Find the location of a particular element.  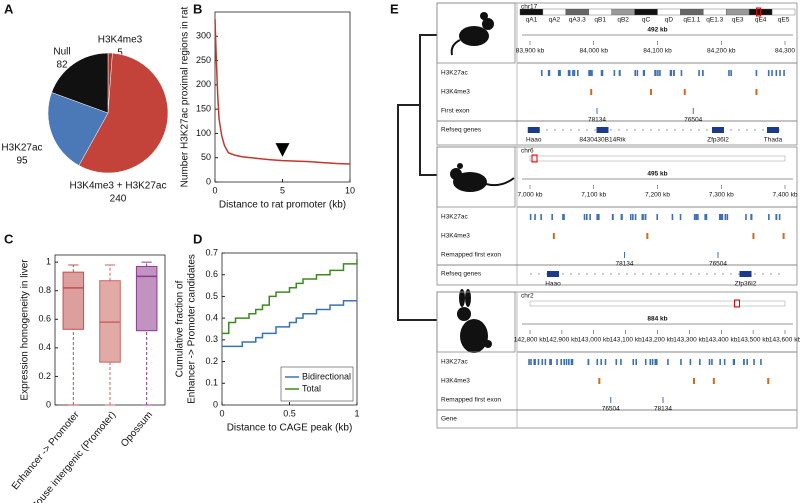

y-axis-label: Cumulative fraction of is located at coordinates (180, 328).